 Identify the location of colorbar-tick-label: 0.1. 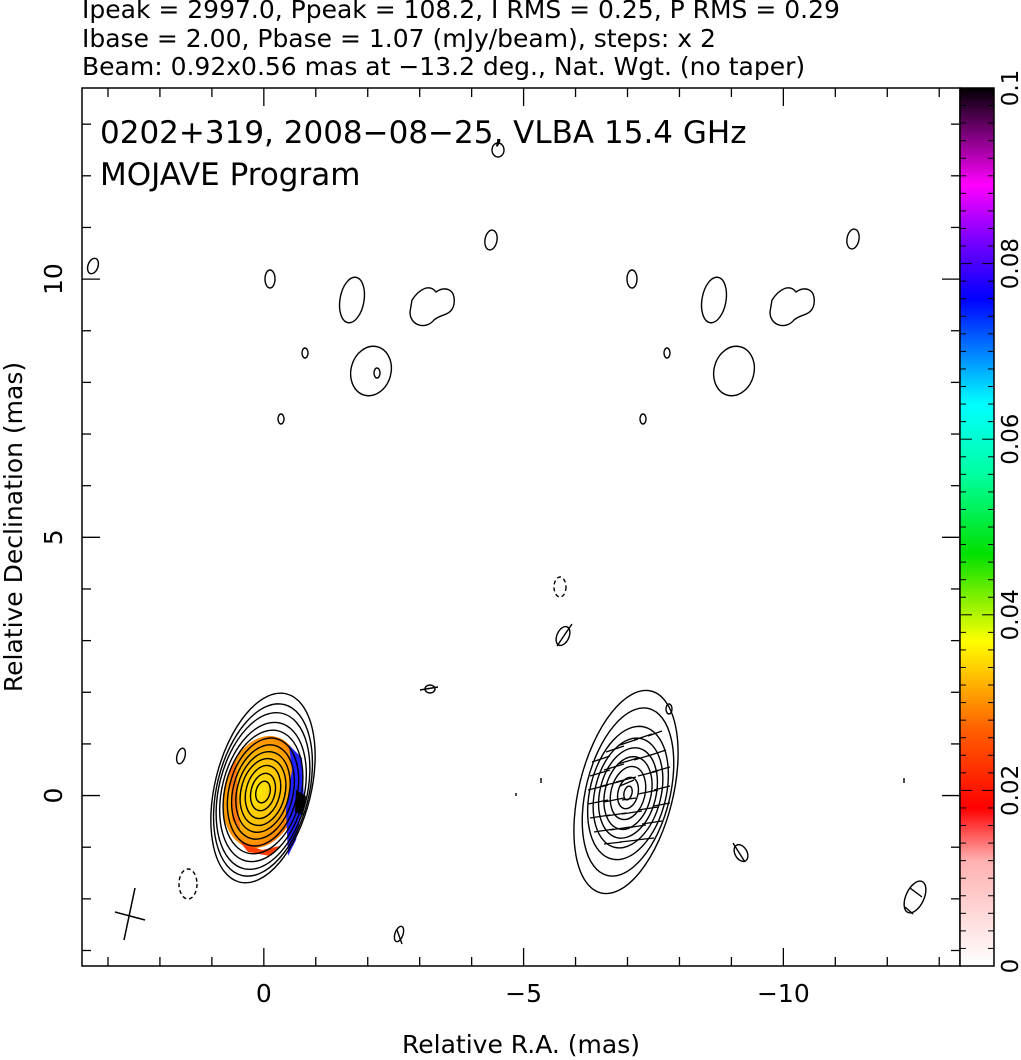
(1009, 88).